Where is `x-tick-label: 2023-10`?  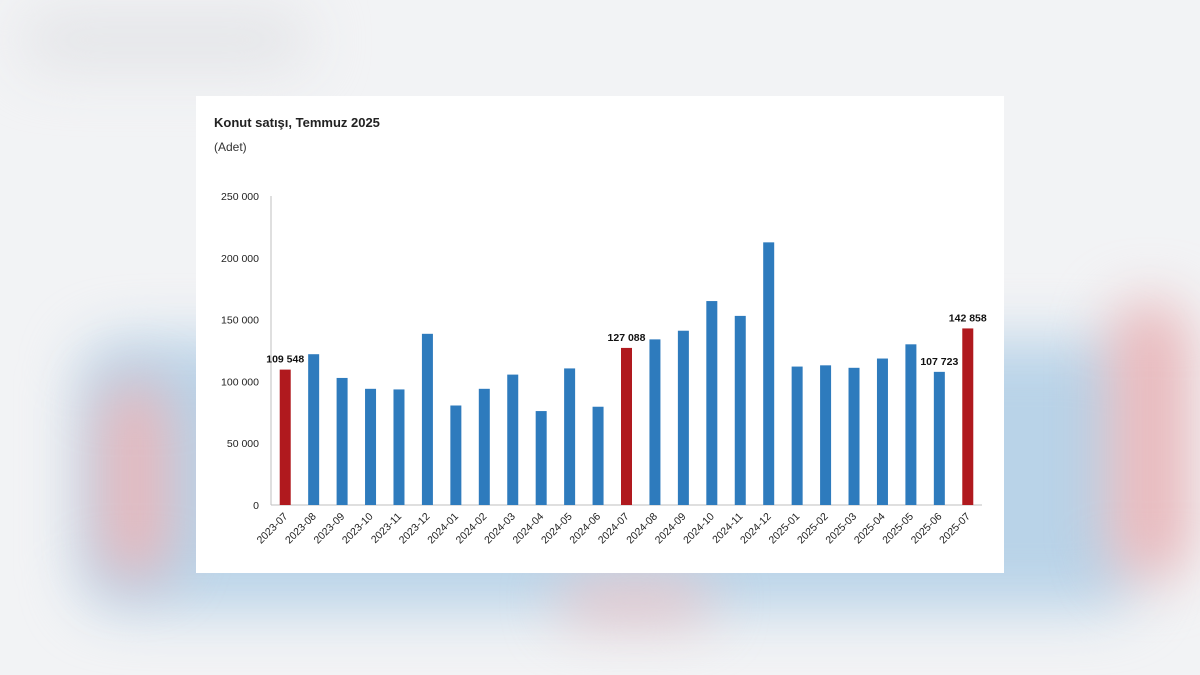 x-tick-label: 2023-10 is located at coordinates (358, 529).